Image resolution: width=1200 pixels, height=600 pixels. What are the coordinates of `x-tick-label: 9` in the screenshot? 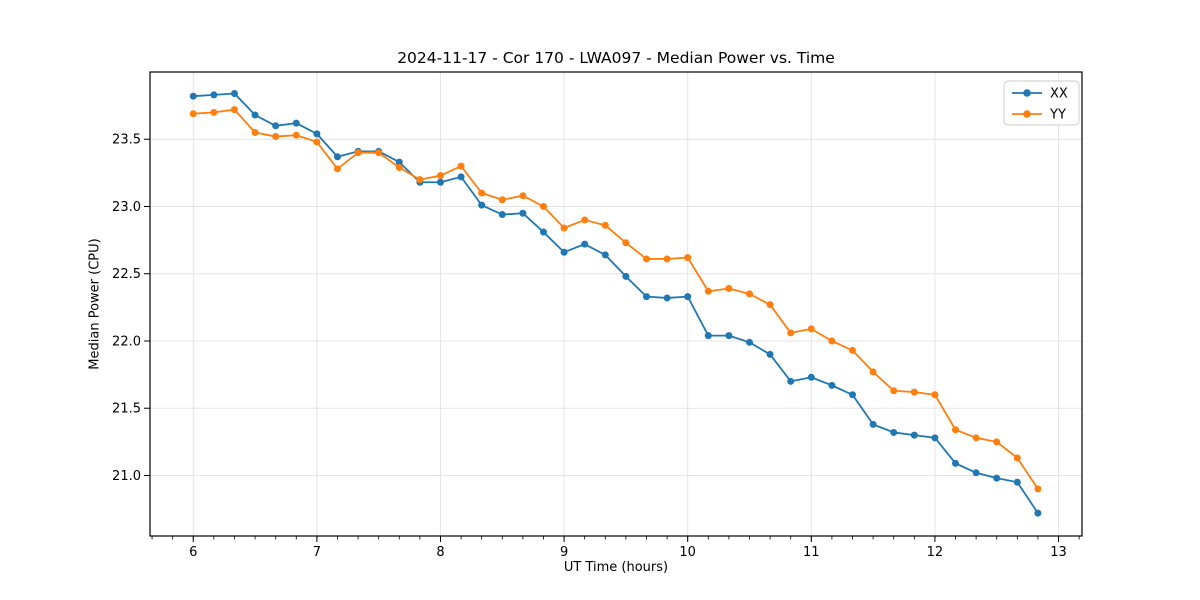 It's located at (564, 552).